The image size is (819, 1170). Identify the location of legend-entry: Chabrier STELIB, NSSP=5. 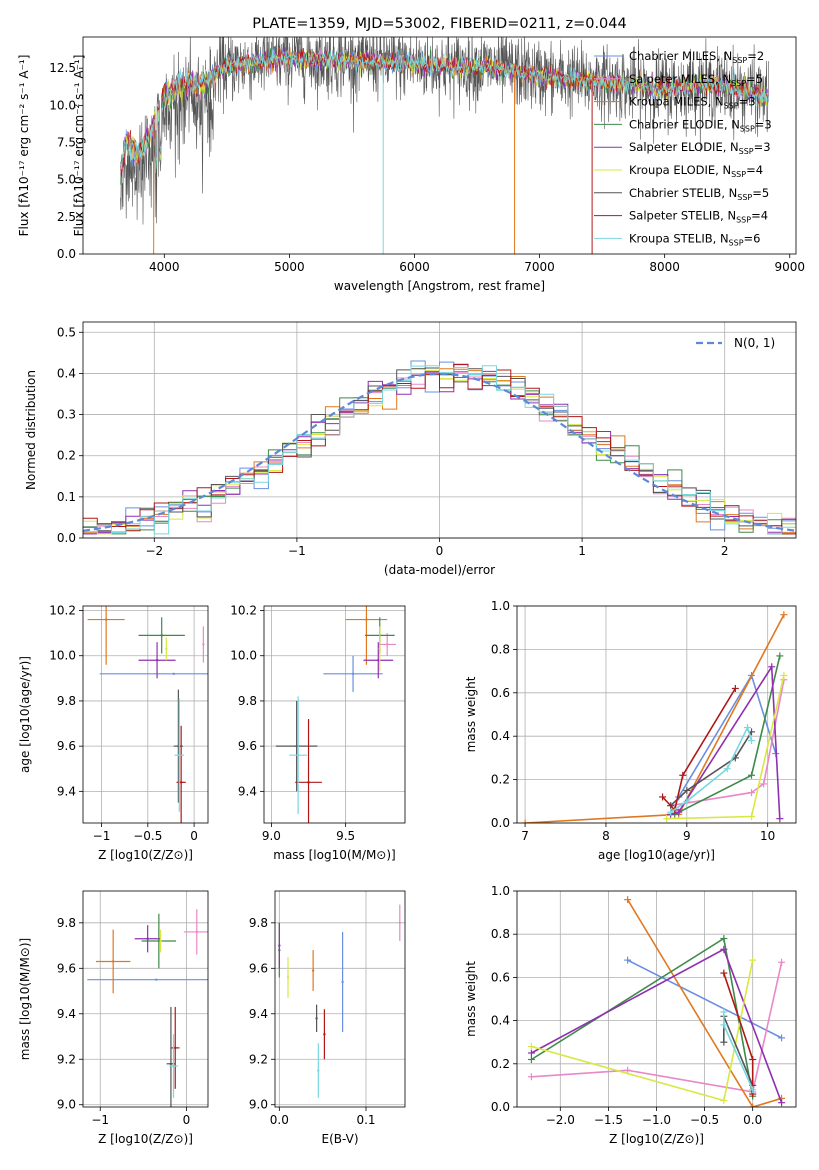
(699, 194).